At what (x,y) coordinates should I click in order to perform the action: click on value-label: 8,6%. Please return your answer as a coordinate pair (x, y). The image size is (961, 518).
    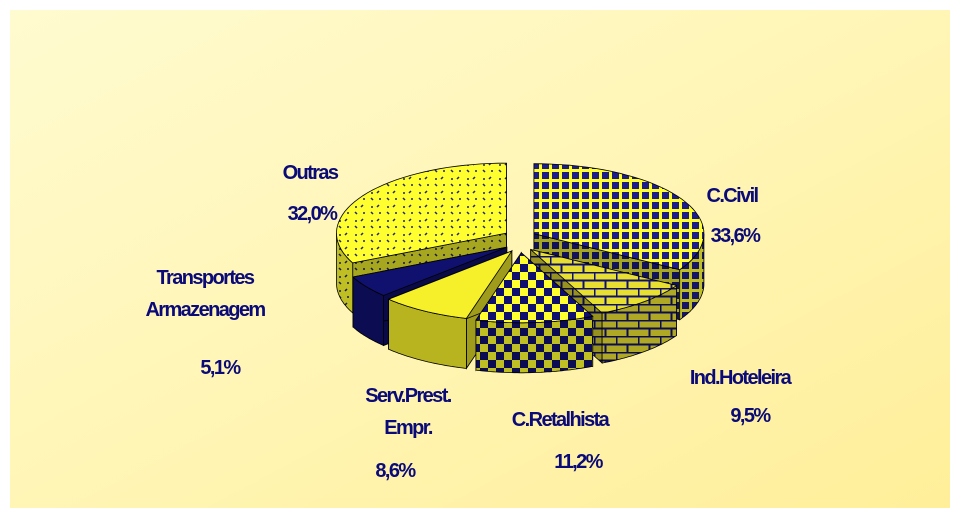
    Looking at the image, I should click on (395, 471).